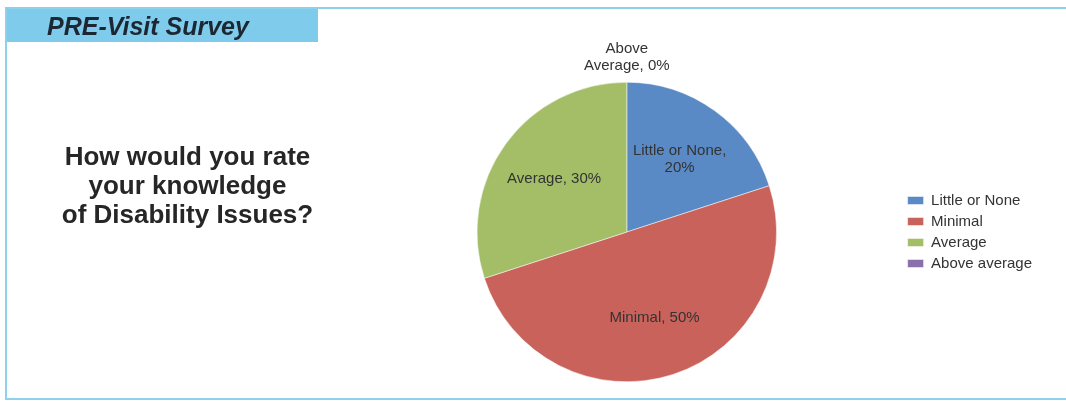  I want to click on legend-label: Average, so click(959, 241).